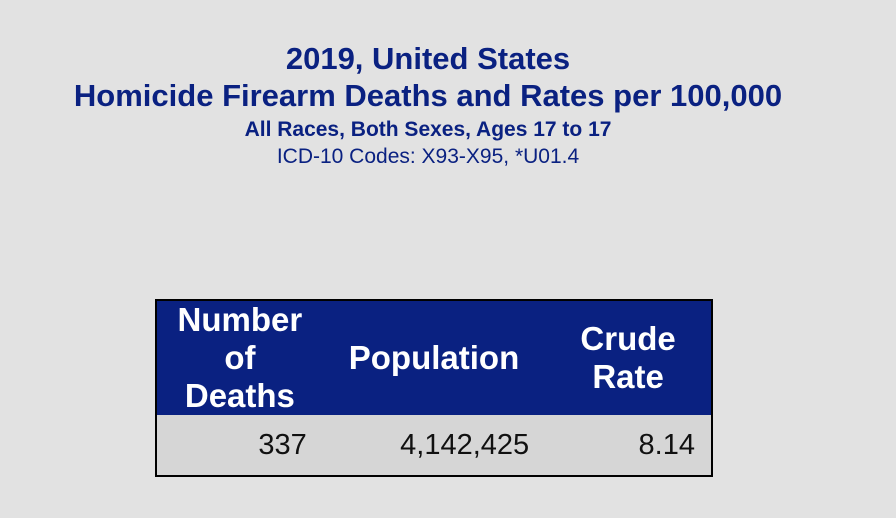 The height and width of the screenshot is (518, 896). Describe the element at coordinates (628, 338) in the screenshot. I see `column-header-line: Crude` at that location.